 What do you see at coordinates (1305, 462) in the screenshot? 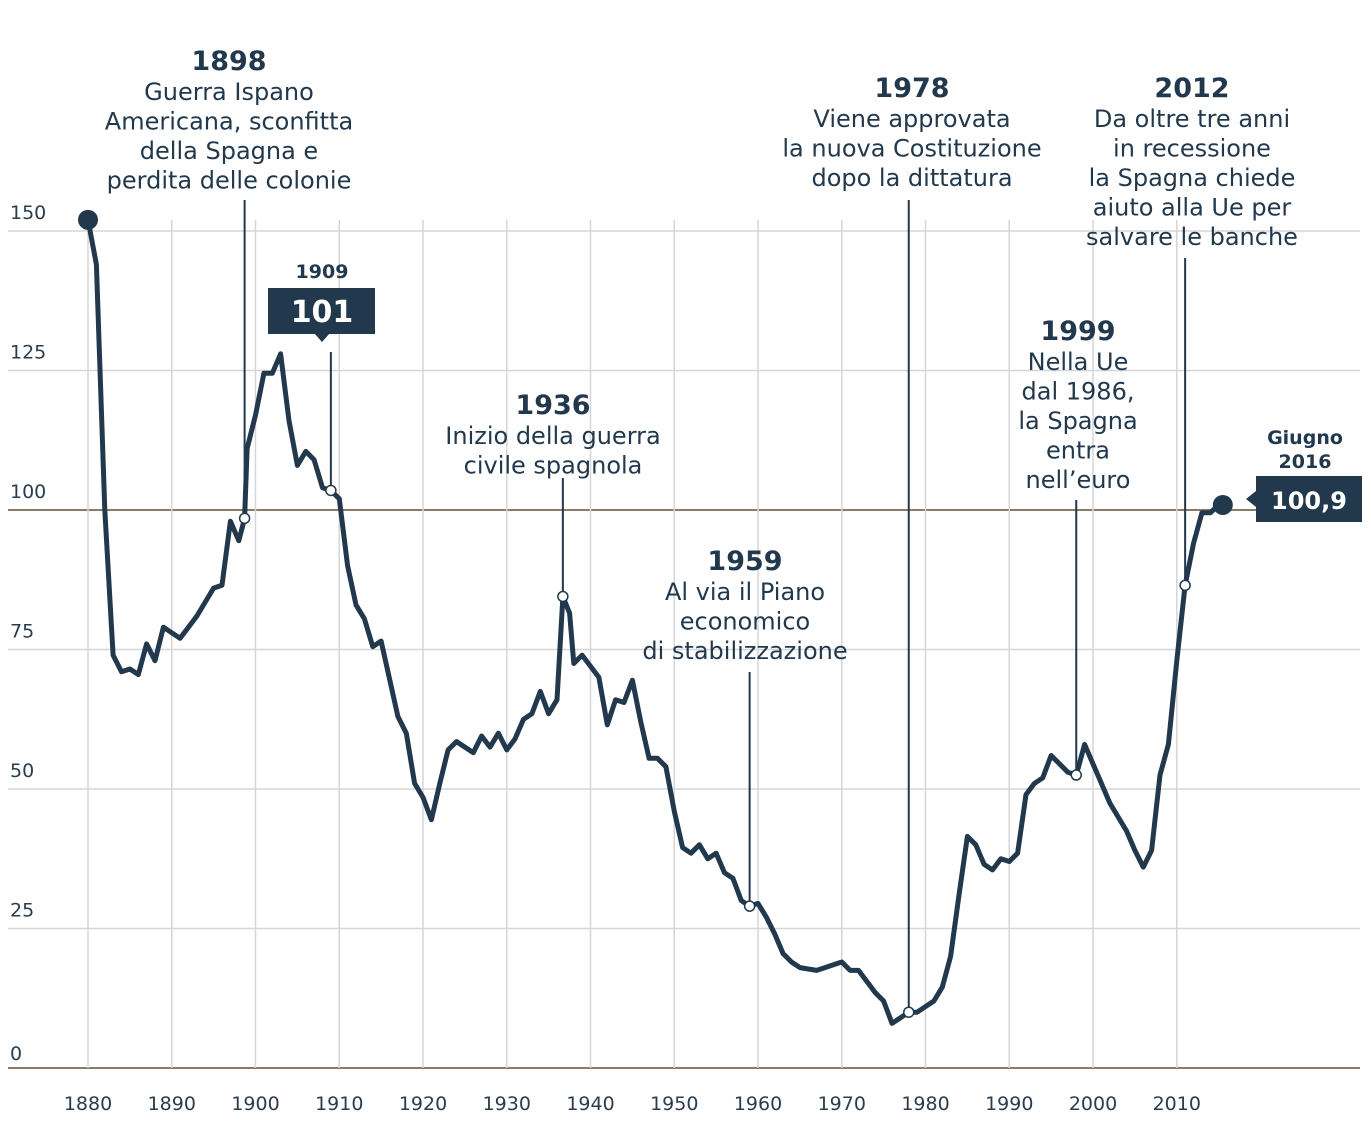
I see `callout-label: 2016` at bounding box center [1305, 462].